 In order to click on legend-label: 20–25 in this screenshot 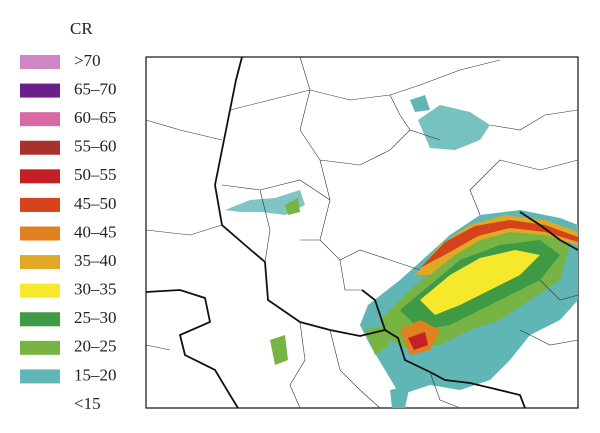, I will do `click(95, 346)`.